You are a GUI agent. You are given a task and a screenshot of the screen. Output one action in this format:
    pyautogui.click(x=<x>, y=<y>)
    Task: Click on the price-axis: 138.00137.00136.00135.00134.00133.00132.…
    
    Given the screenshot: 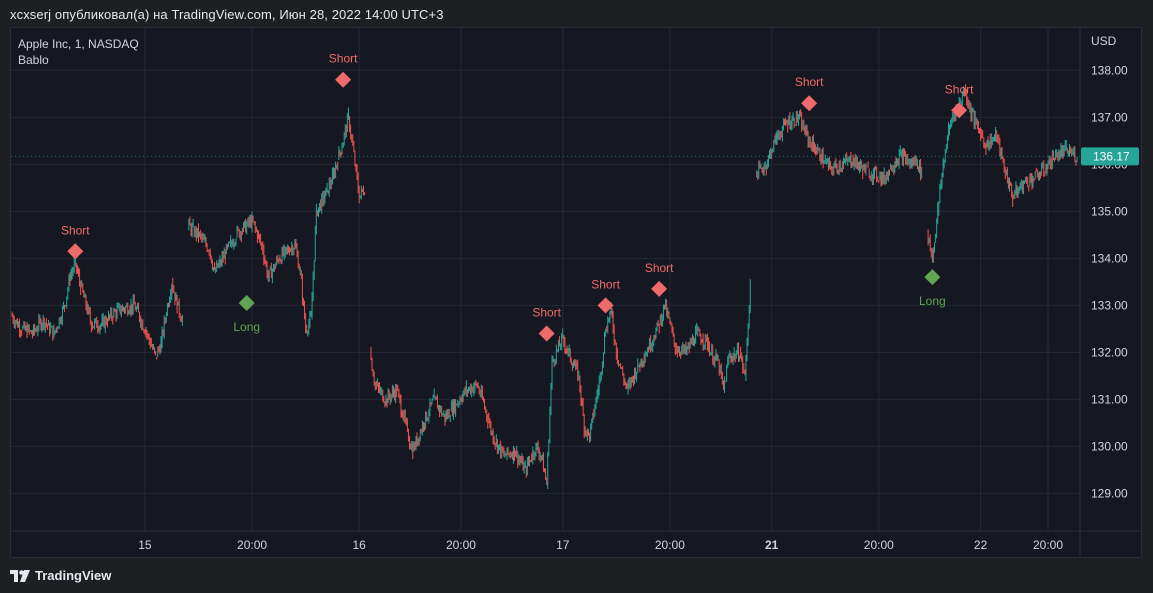 What is the action you would take?
    pyautogui.click(x=1110, y=281)
    